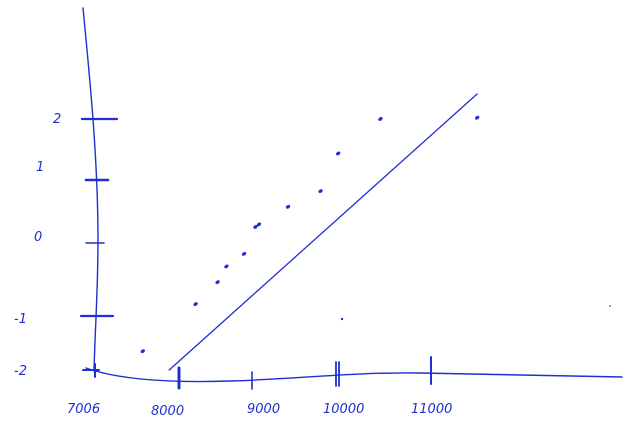 The height and width of the screenshot is (428, 626). I want to click on y-tick-label: 2, so click(57, 119).